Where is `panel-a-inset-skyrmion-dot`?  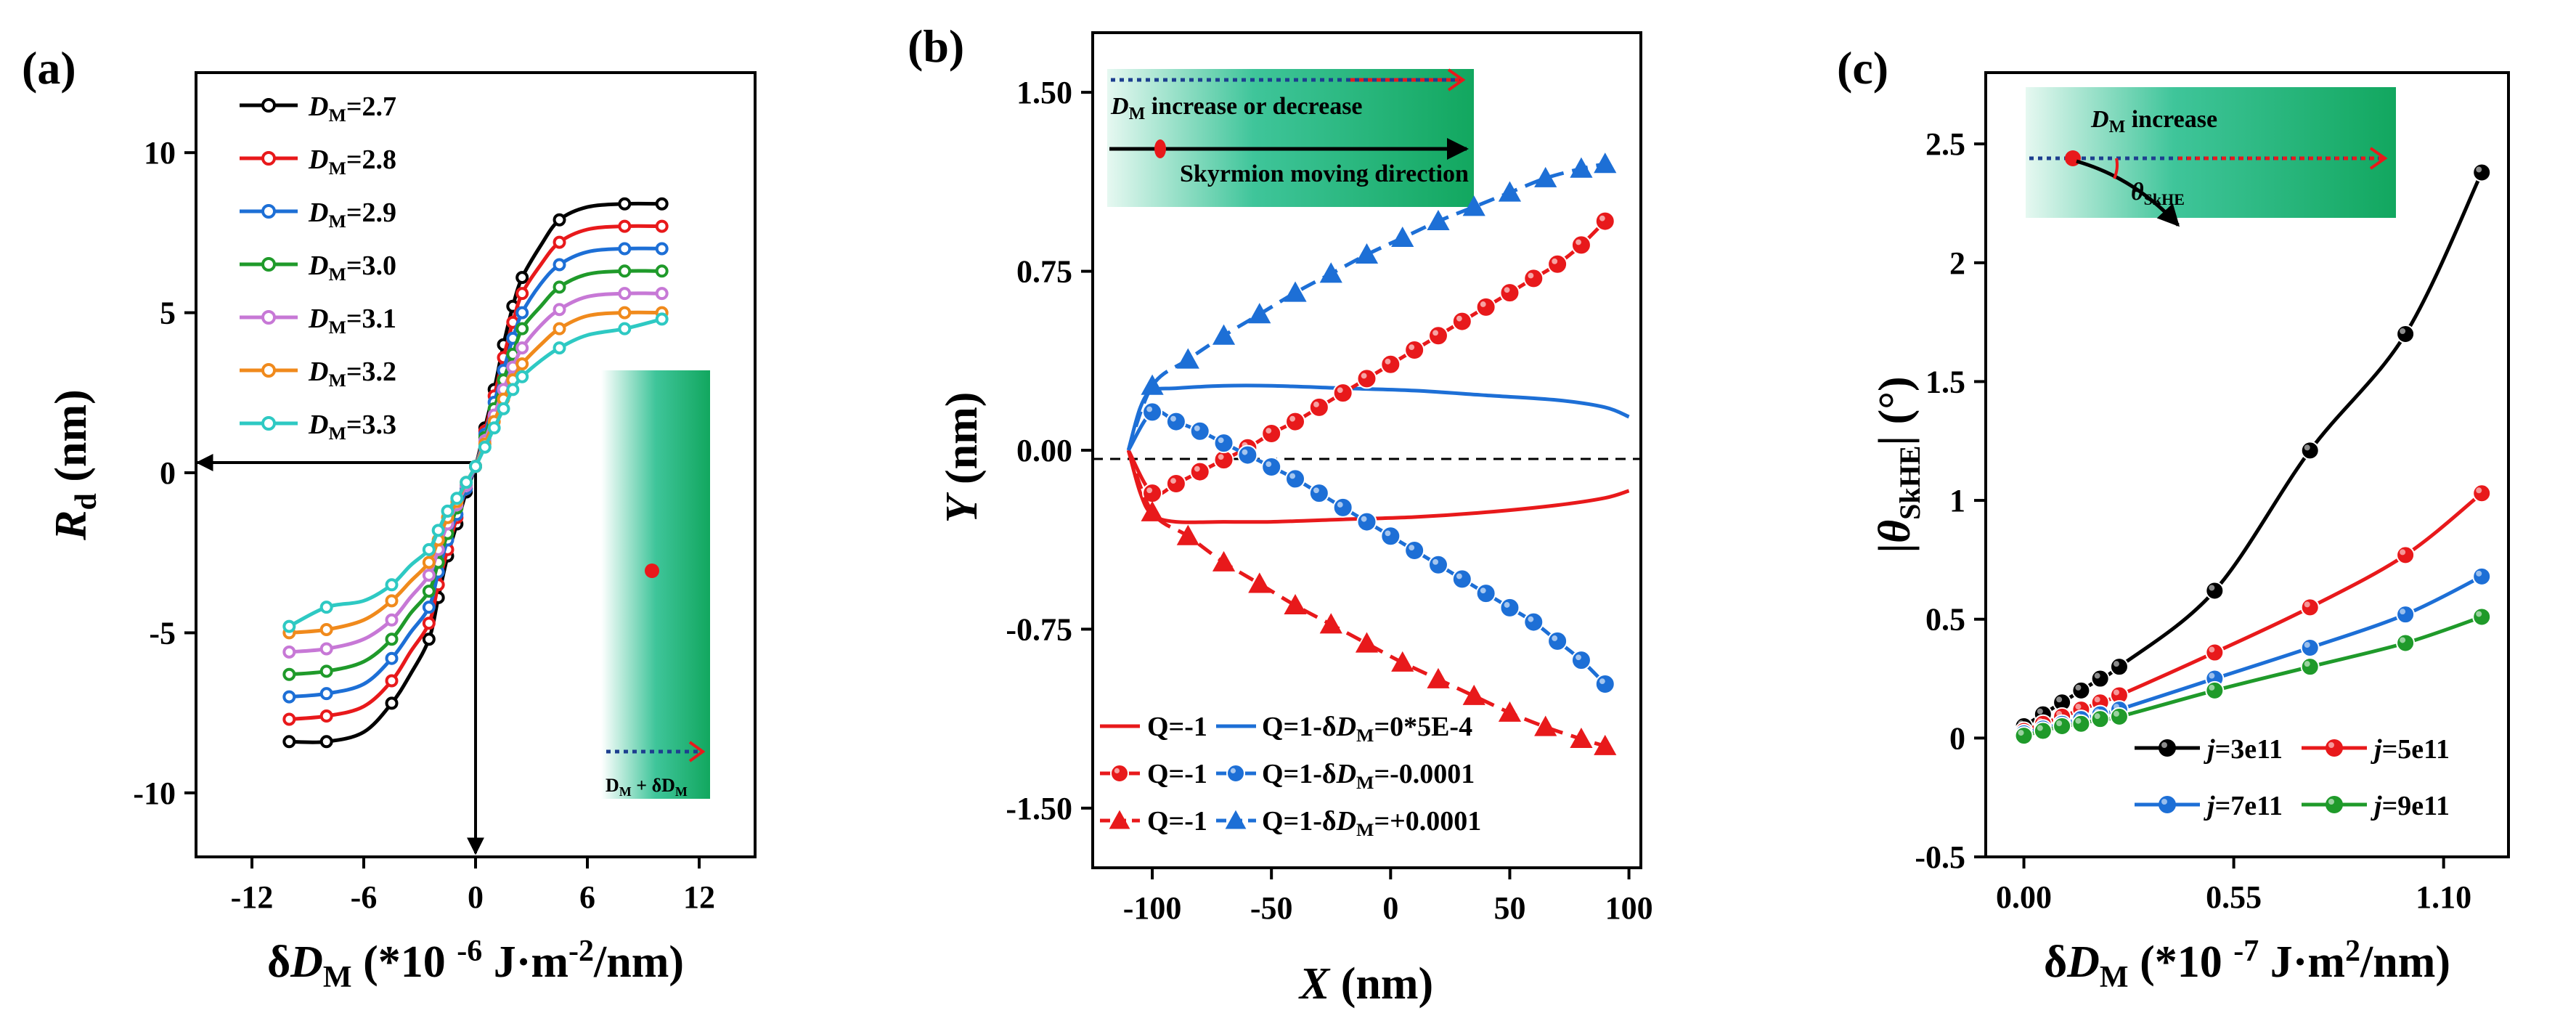
panel-a-inset-skyrmion-dot is located at coordinates (652, 571).